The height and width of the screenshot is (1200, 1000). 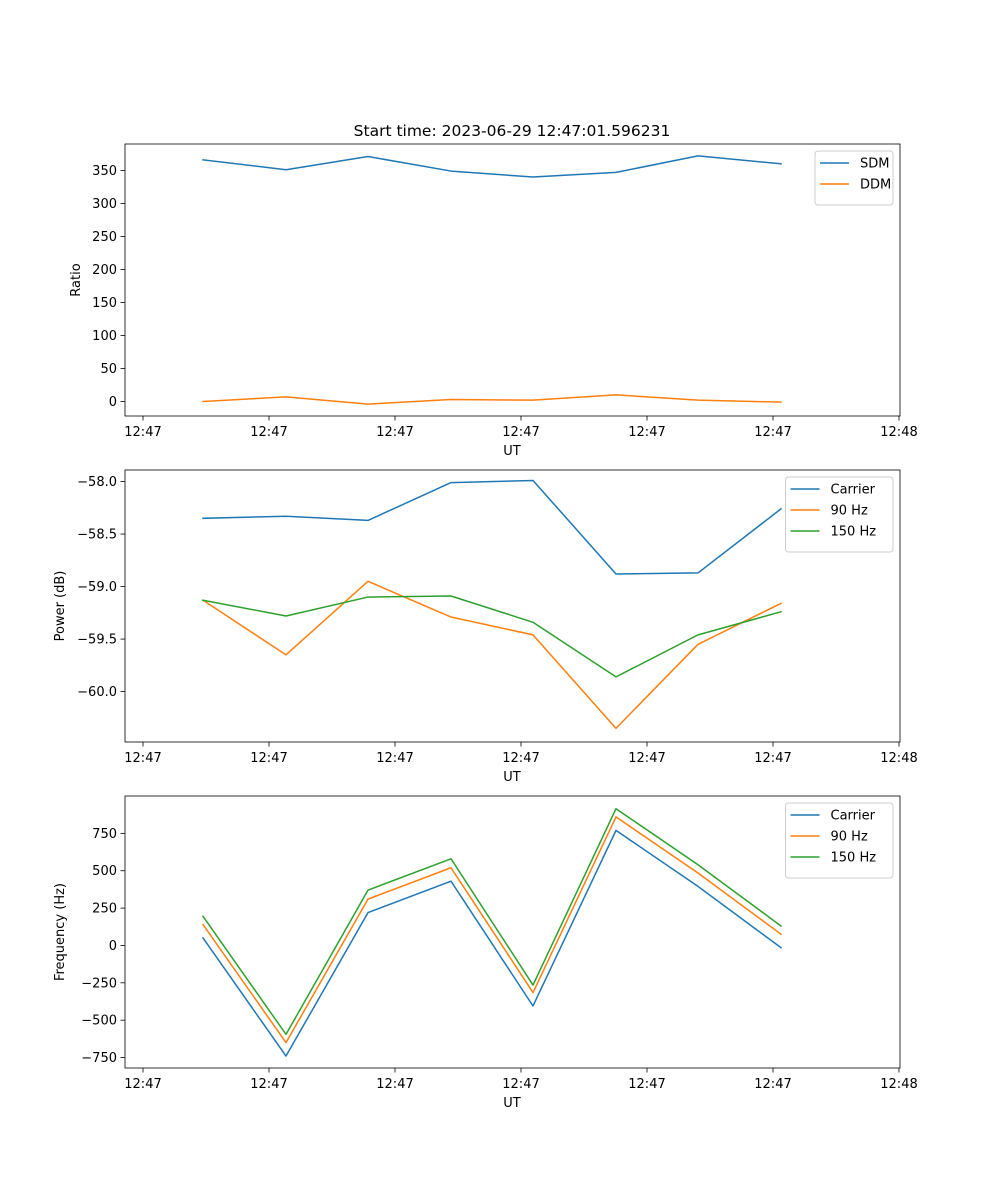 What do you see at coordinates (60, 606) in the screenshot?
I see `chart-2-y-axis-label: Power (dB)` at bounding box center [60, 606].